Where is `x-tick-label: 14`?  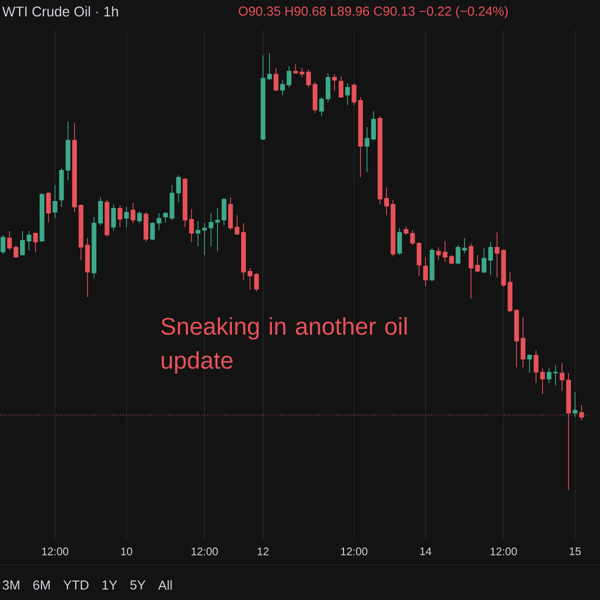
x-tick-label: 14 is located at coordinates (426, 552).